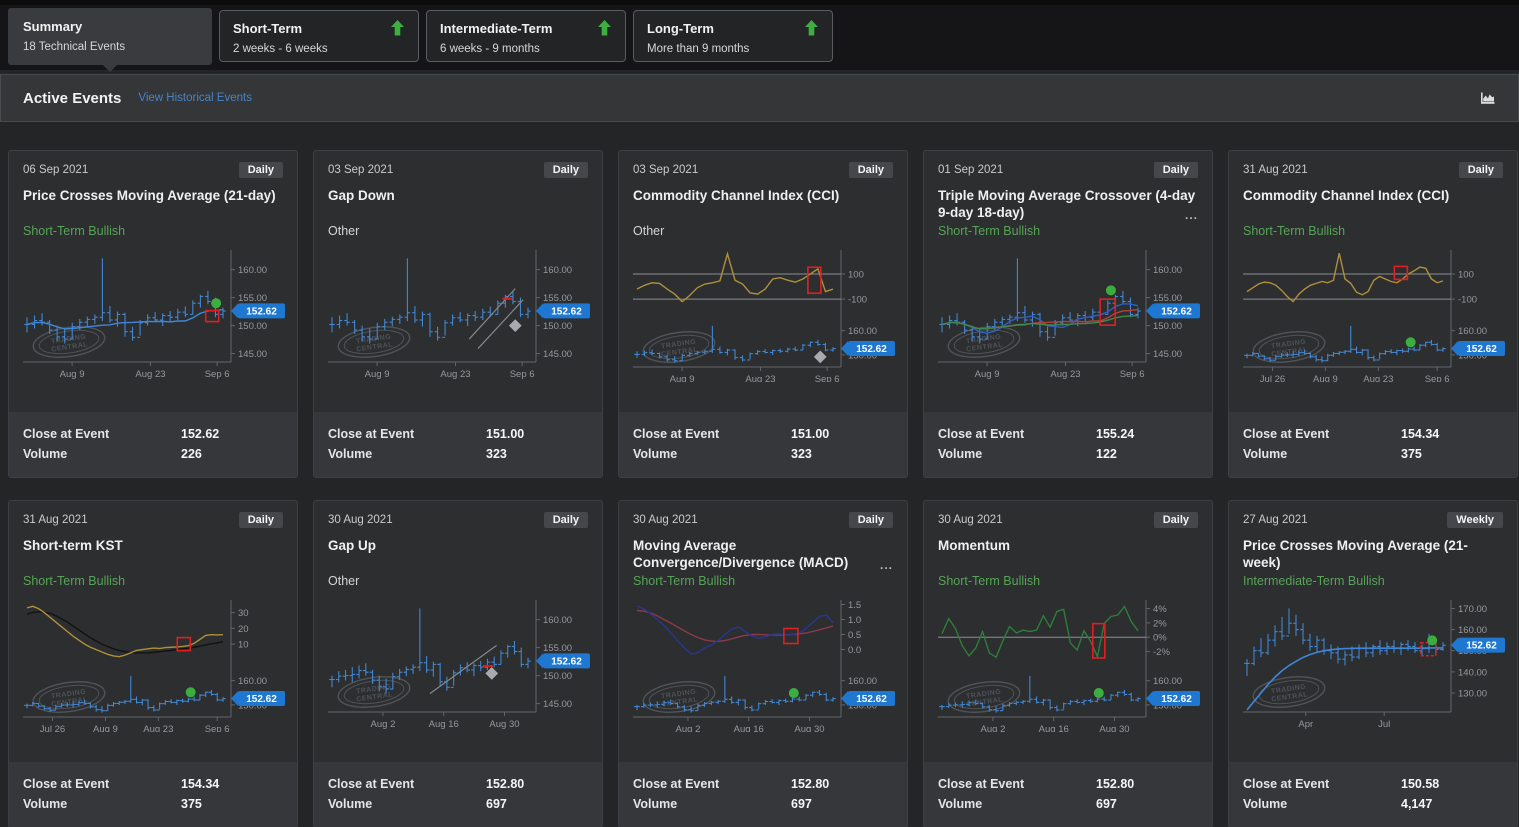 The width and height of the screenshot is (1519, 827). What do you see at coordinates (1420, 434) in the screenshot?
I see `close-at-event-value: 154.34` at bounding box center [1420, 434].